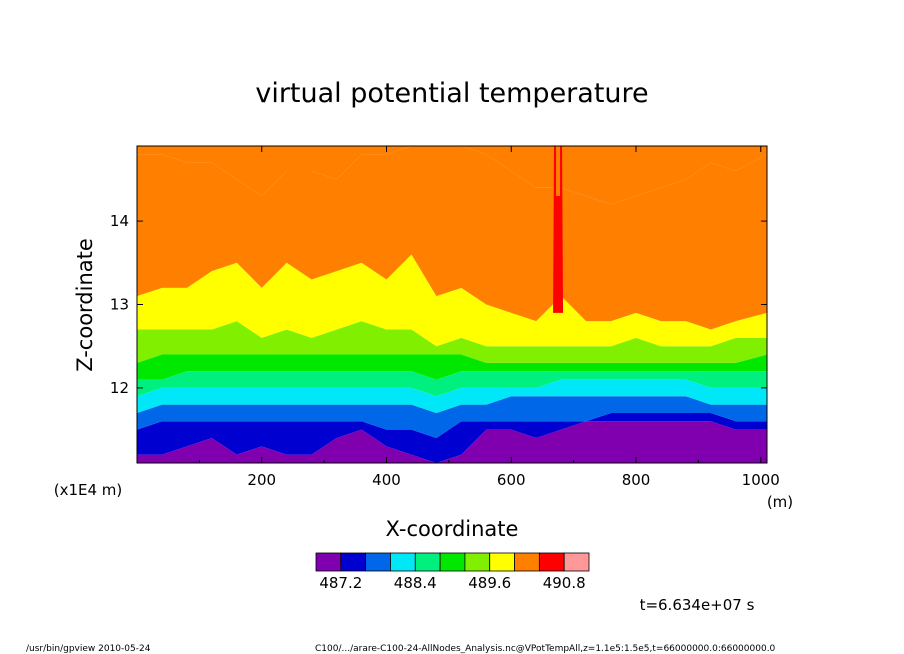 This screenshot has height=654, width=904. Describe the element at coordinates (119, 221) in the screenshot. I see `y-tick-label: 14` at that location.